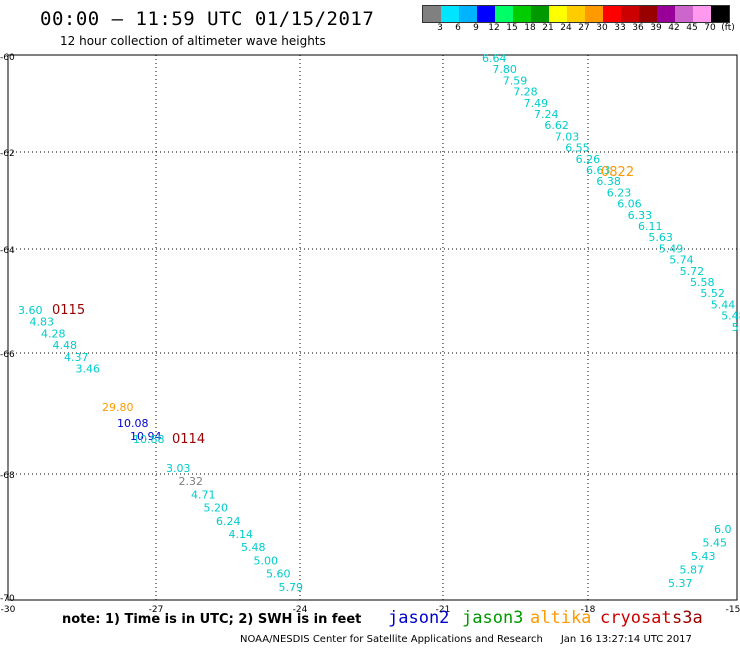  I want to click on colorbar-label: 33, so click(620, 28).